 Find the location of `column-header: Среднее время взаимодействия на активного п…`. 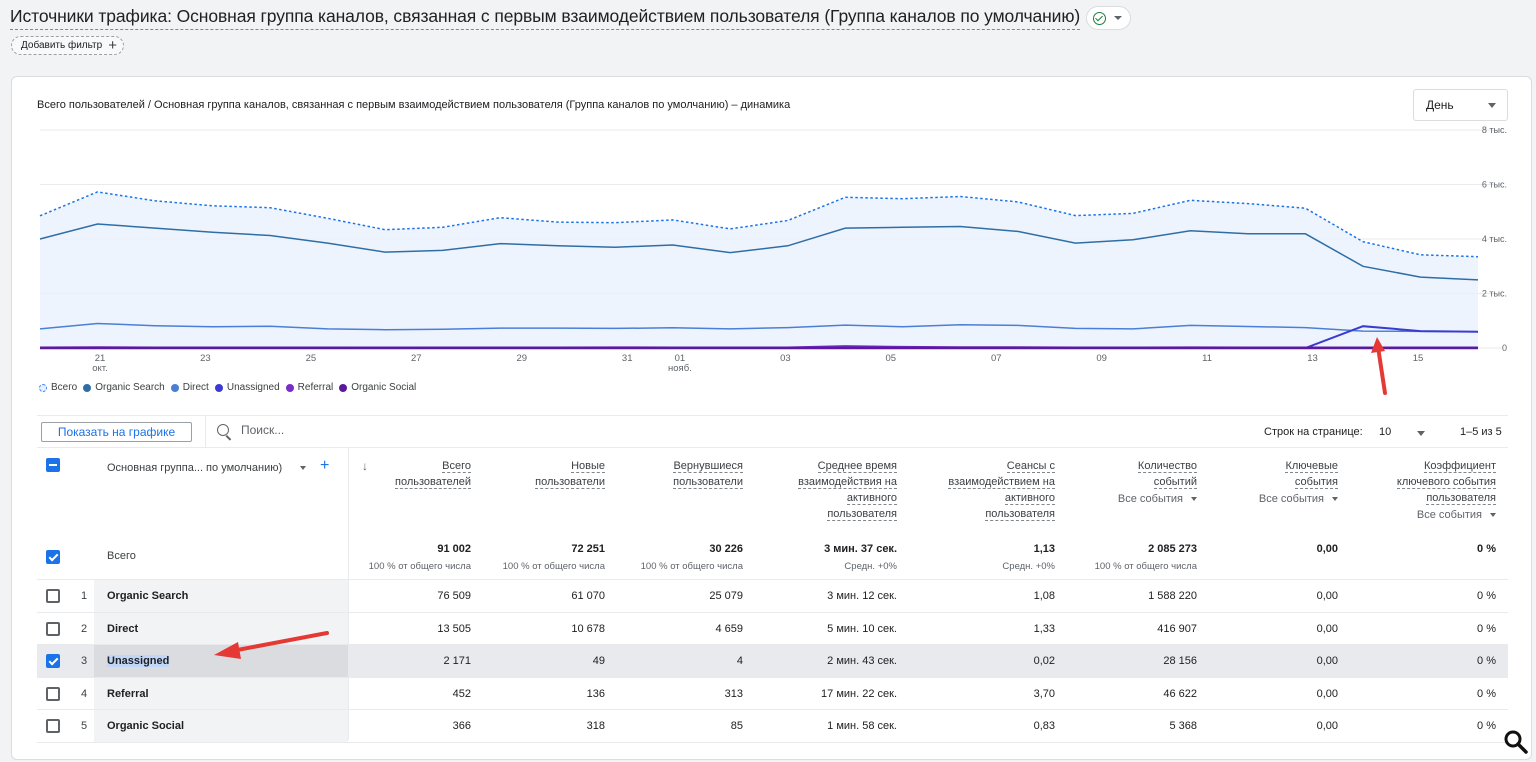

column-header: Среднее время взаимодействия на активного п… is located at coordinates (847, 490).